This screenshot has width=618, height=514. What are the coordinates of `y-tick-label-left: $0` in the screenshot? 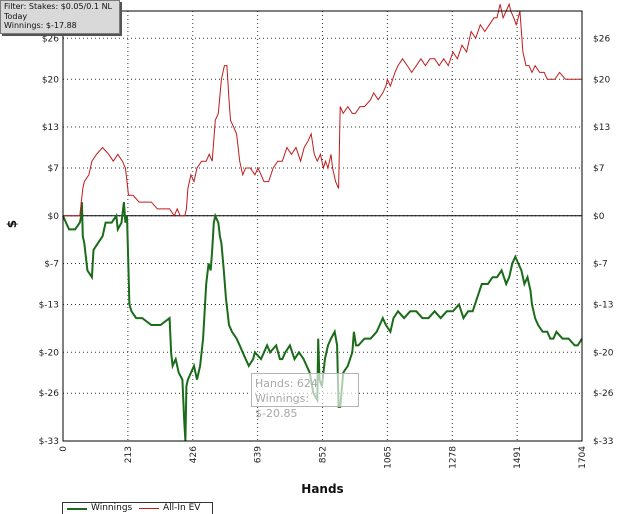 It's located at (54, 217).